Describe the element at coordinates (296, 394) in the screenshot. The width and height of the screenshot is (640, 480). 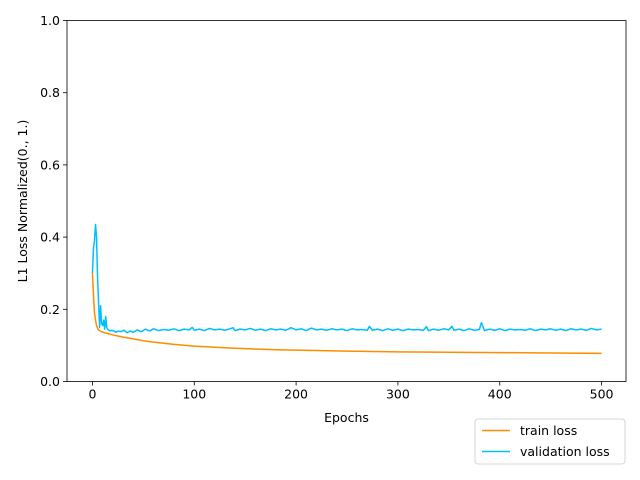
I see `x-tick-label: 200` at that location.